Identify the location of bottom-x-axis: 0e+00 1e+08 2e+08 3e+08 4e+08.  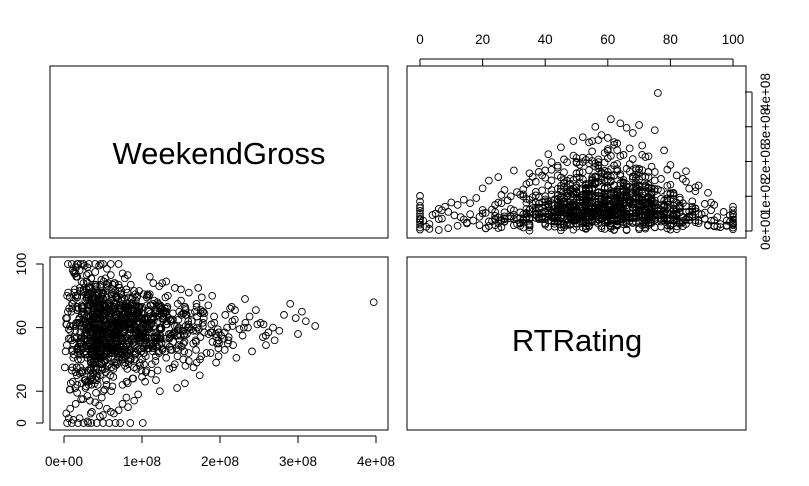
(220, 452).